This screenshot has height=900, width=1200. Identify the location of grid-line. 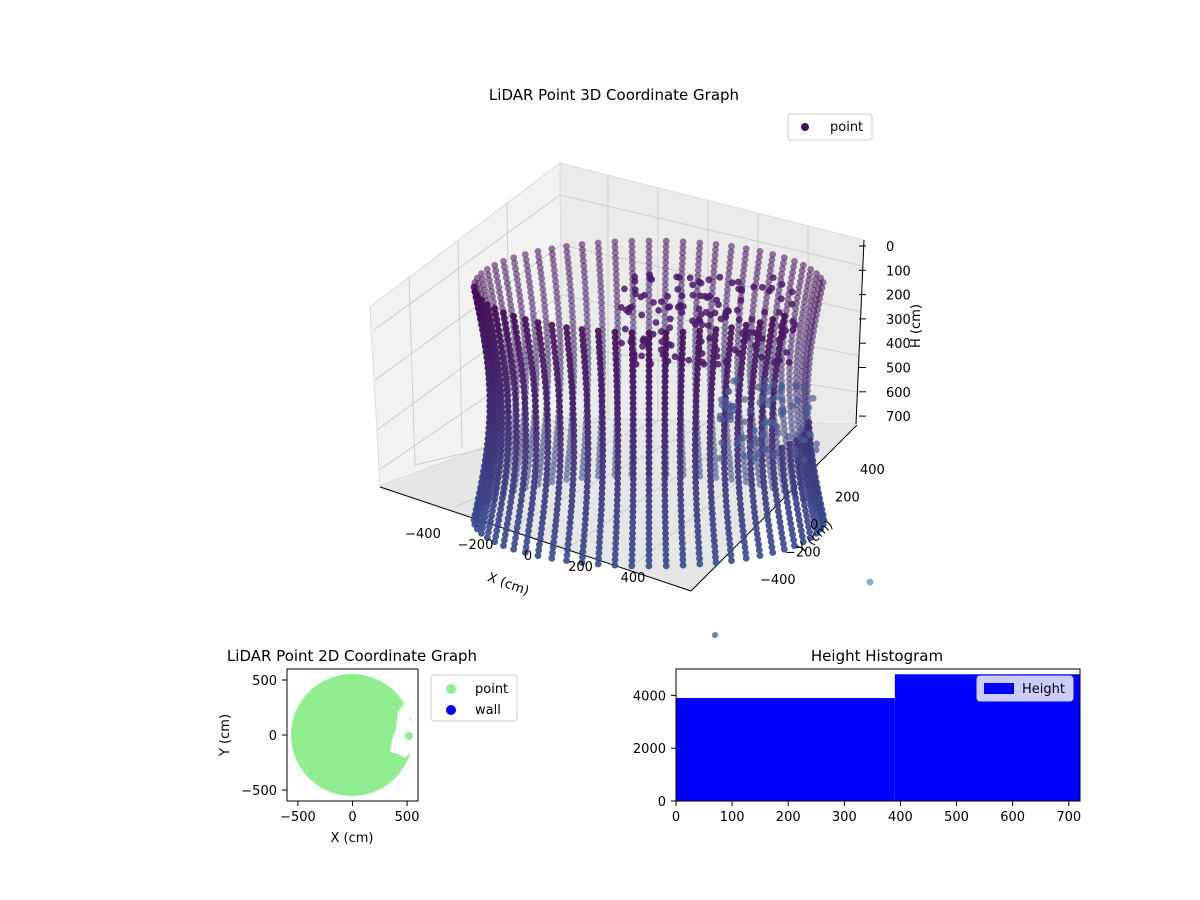
(607, 475).